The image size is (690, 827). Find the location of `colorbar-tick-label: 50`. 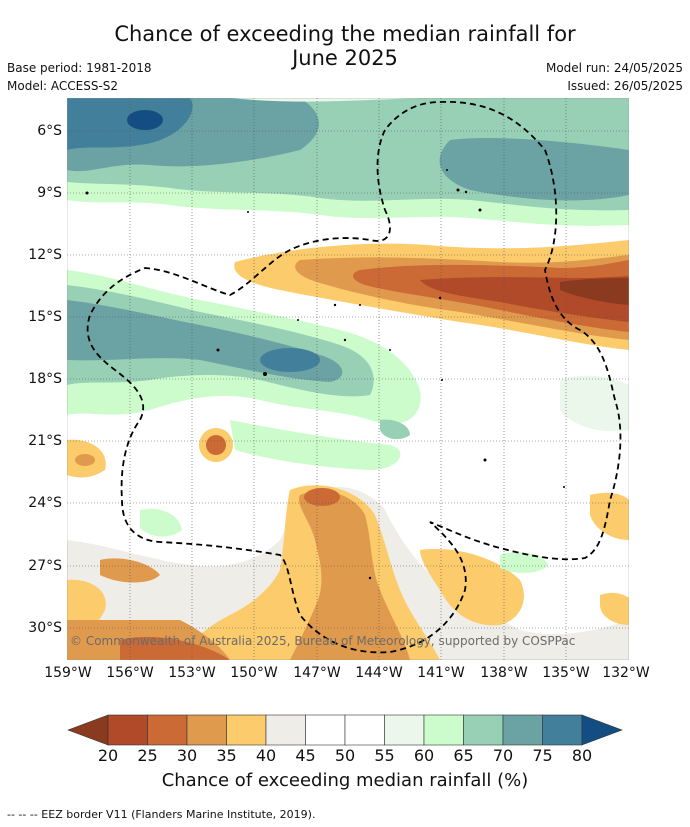

colorbar-tick-label: 50 is located at coordinates (345, 755).